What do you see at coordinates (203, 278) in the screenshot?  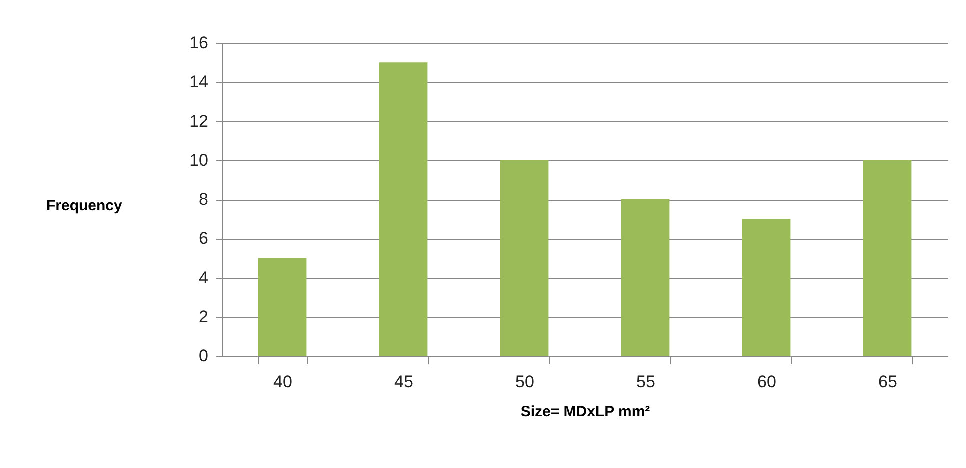 I see `y-tick-label: 4` at bounding box center [203, 278].